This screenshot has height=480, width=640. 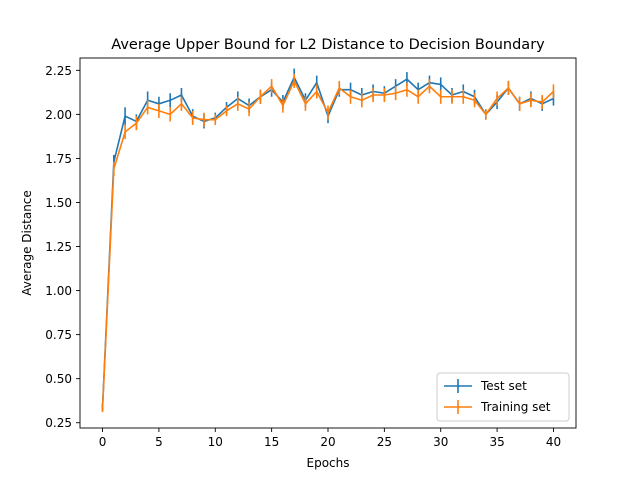 What do you see at coordinates (159, 442) in the screenshot?
I see `x-tick-label: 5` at bounding box center [159, 442].